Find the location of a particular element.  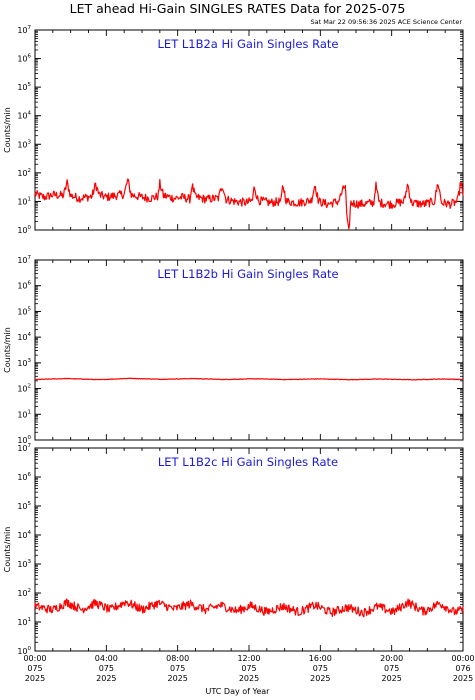

x-tick-doy: 076 is located at coordinates (462, 668).